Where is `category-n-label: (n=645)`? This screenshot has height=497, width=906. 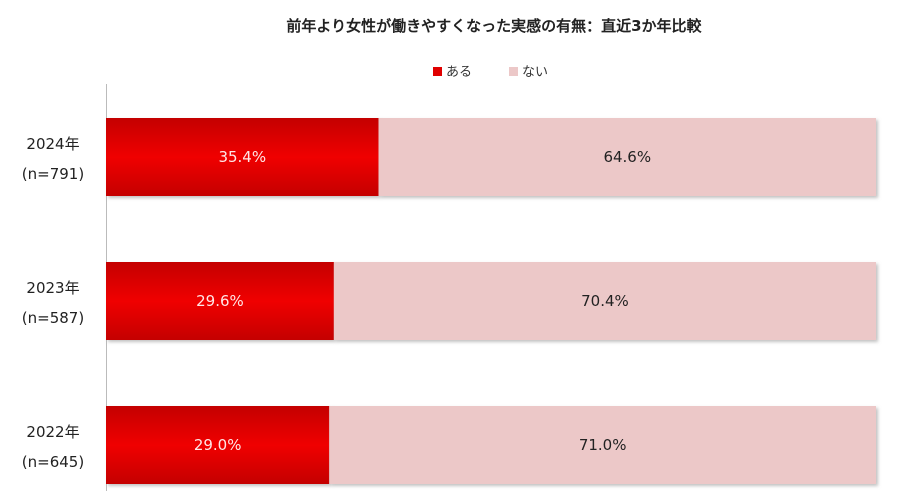
category-n-label: (n=645) is located at coordinates (53, 462).